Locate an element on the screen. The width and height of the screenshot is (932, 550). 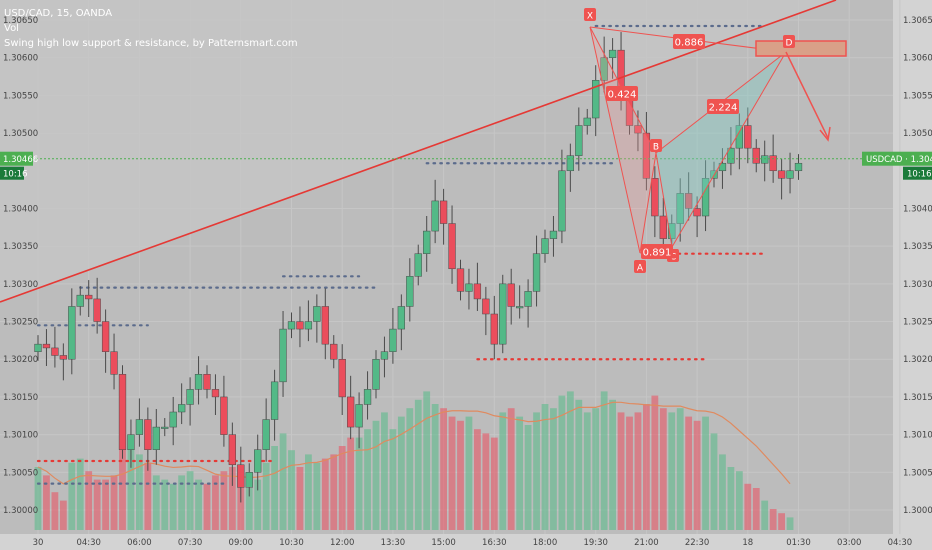
y-tick-label: 1.30550 is located at coordinates (917, 96).